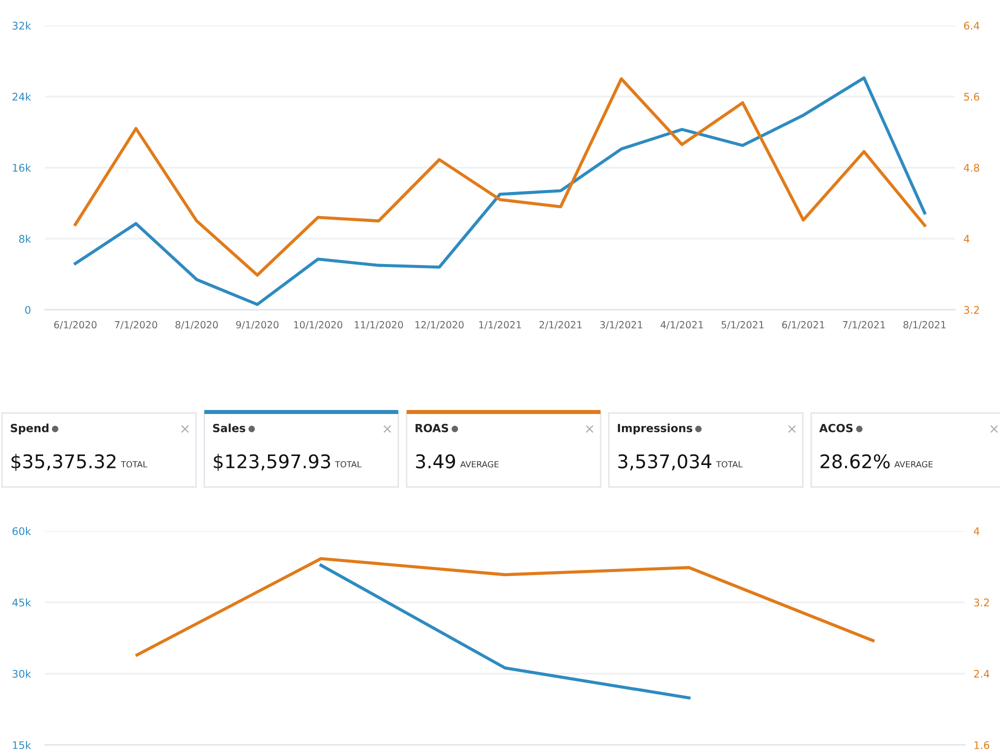 The image size is (1000, 750). What do you see at coordinates (505, 606) in the screenshot?
I see `line-series` at bounding box center [505, 606].